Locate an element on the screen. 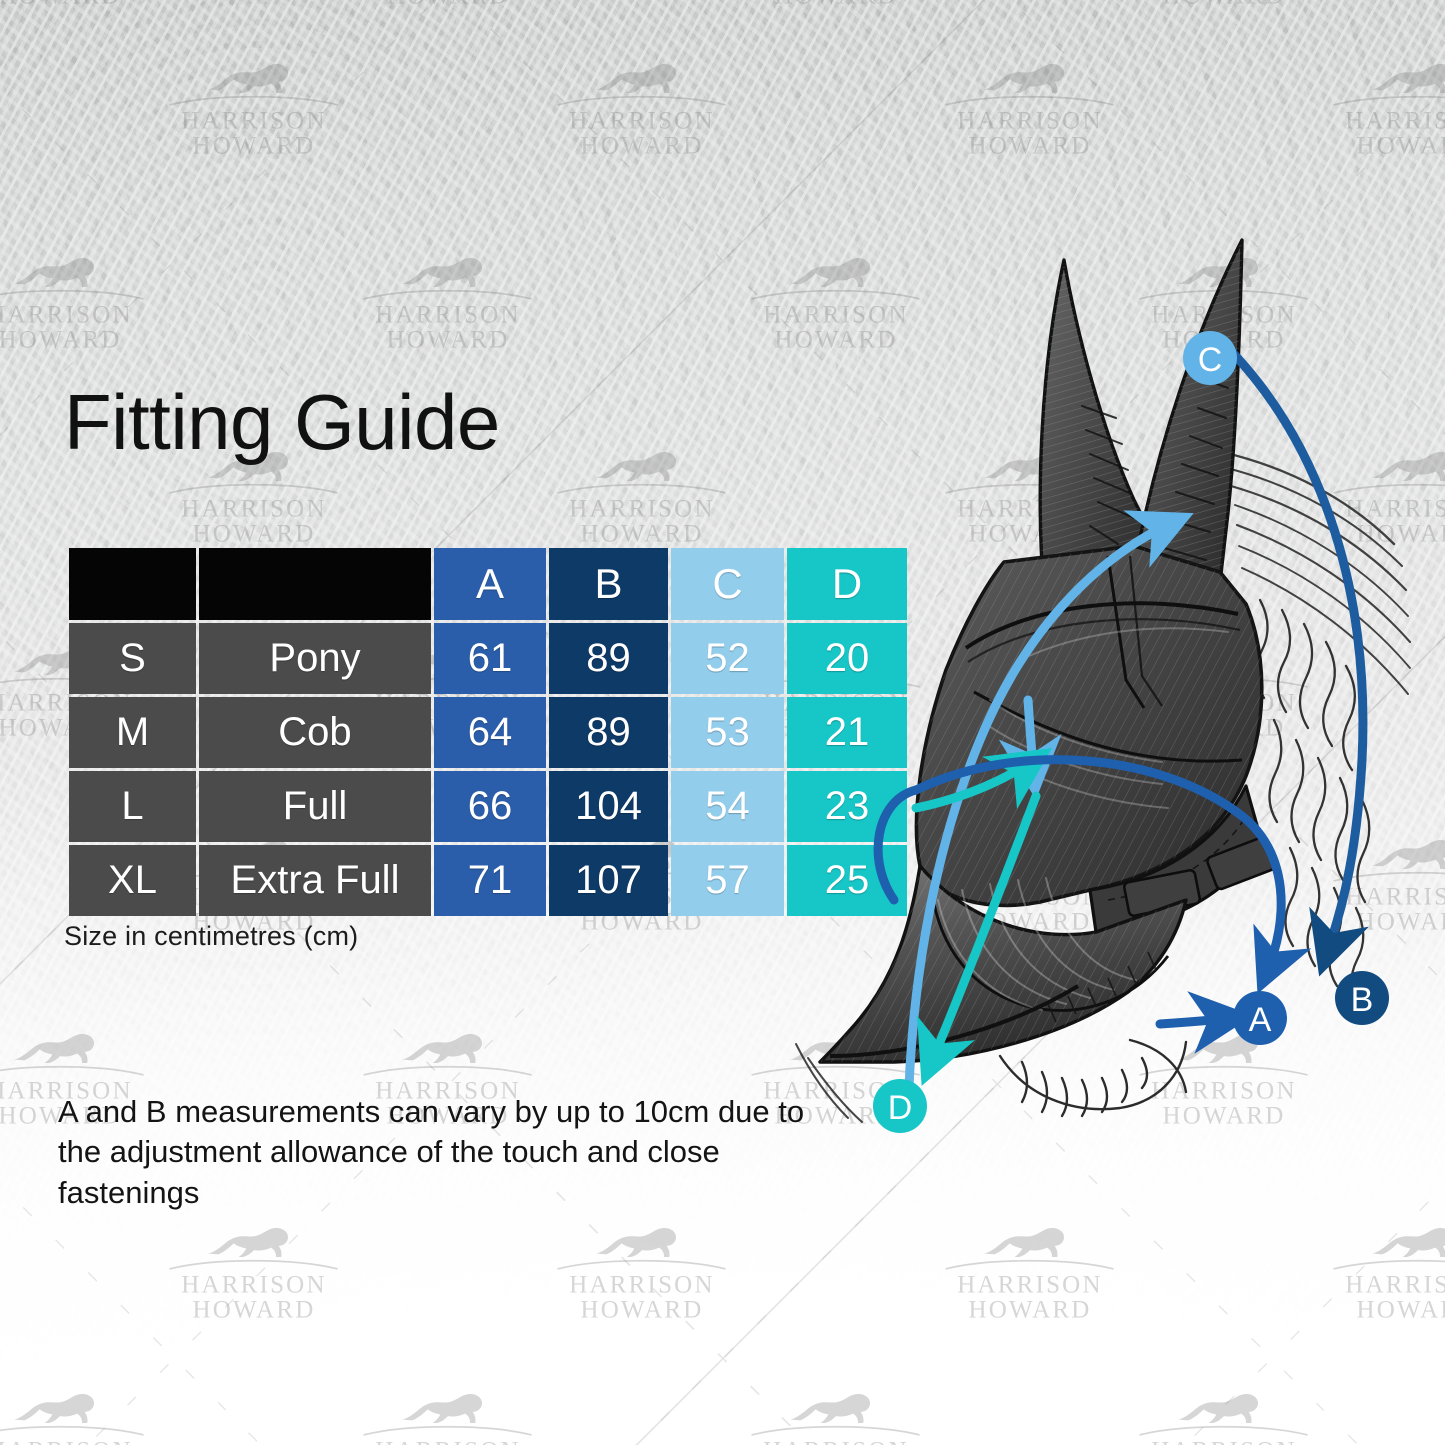 This screenshot has width=1445, height=1445. marker-c-label: C is located at coordinates (1210, 360).